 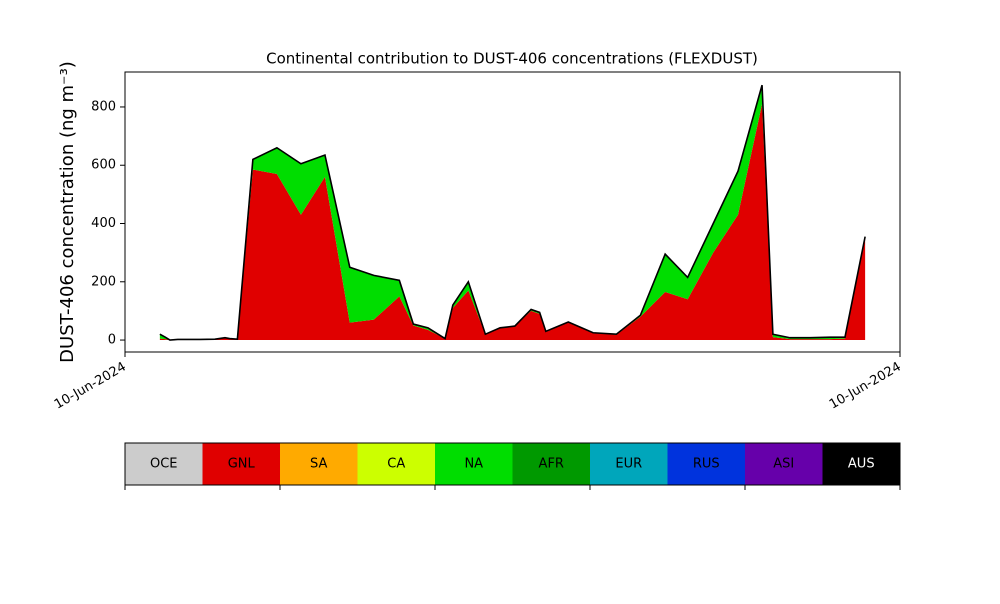 I want to click on y-tick-label: 0, so click(x=112, y=340).